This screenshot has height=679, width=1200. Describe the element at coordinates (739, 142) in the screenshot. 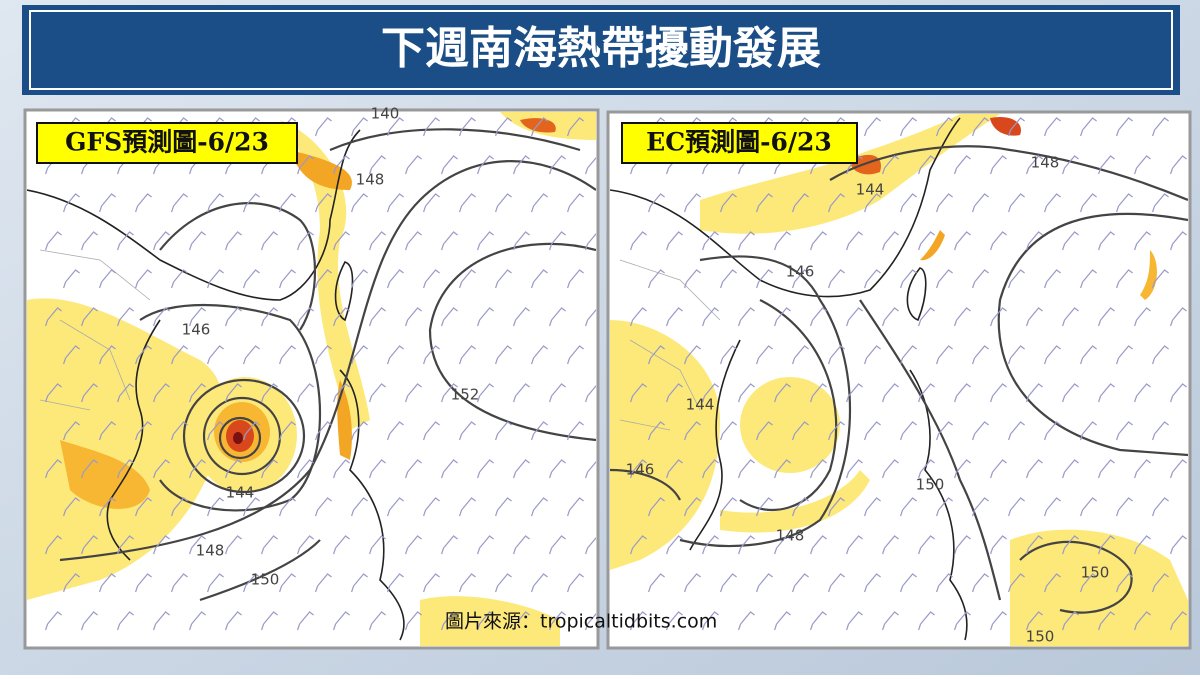

I see `panel-label: EC預測圖-6/23` at that location.